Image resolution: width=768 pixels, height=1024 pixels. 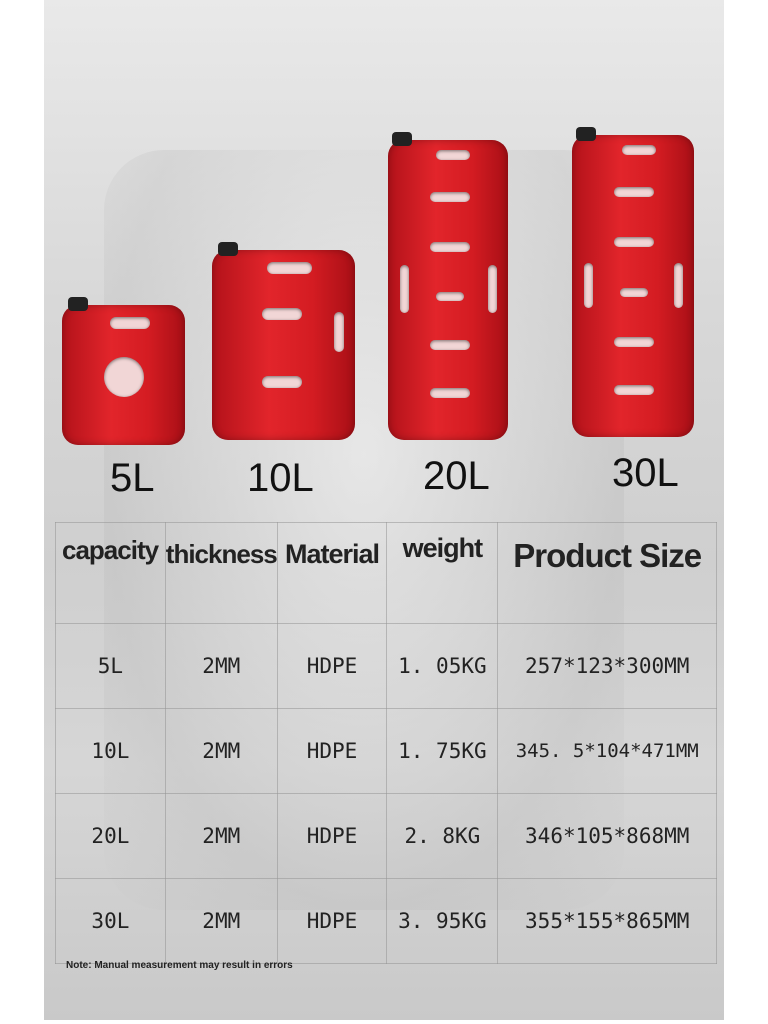 I want to click on table-row: 20L 2MM HDPE 2. 8KG 346*105*868MM, so click(x=386, y=836).